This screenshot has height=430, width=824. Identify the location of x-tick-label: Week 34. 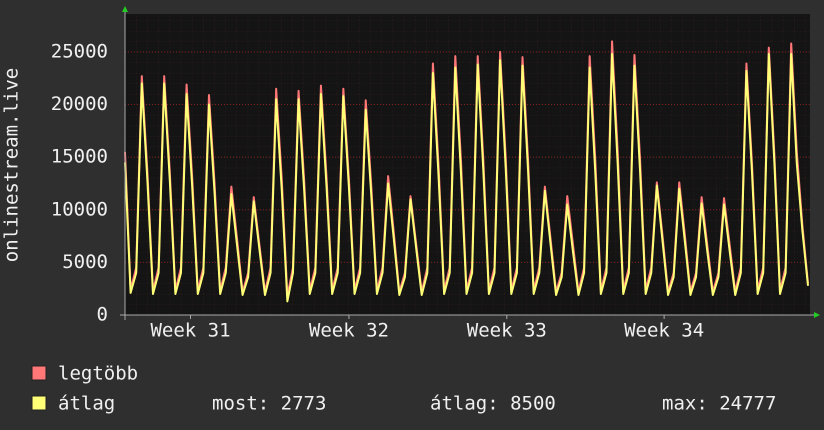
(664, 331).